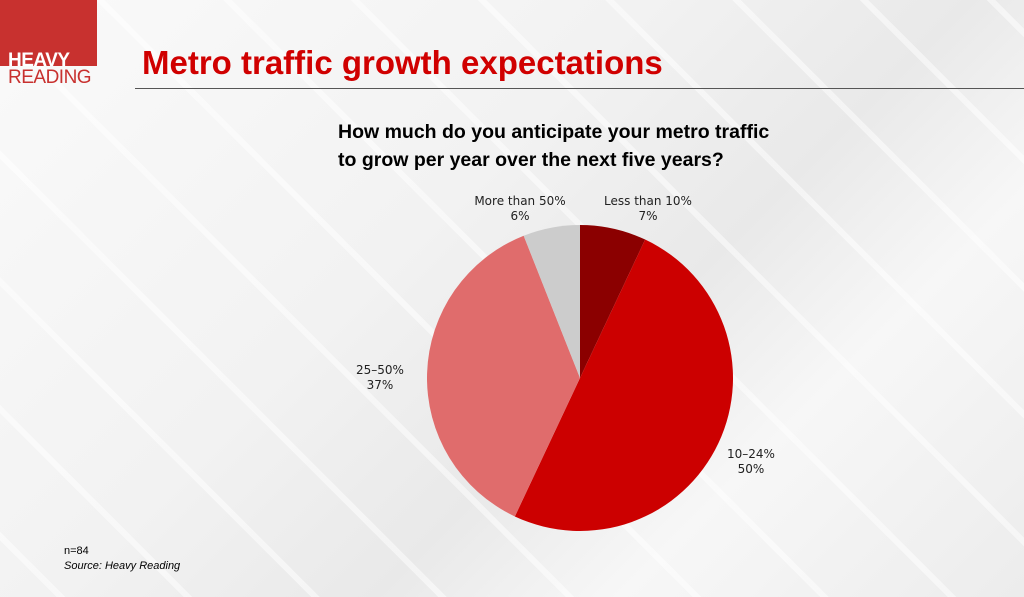 Image resolution: width=1024 pixels, height=597 pixels. Describe the element at coordinates (76, 551) in the screenshot. I see `sample-size: n=84` at that location.